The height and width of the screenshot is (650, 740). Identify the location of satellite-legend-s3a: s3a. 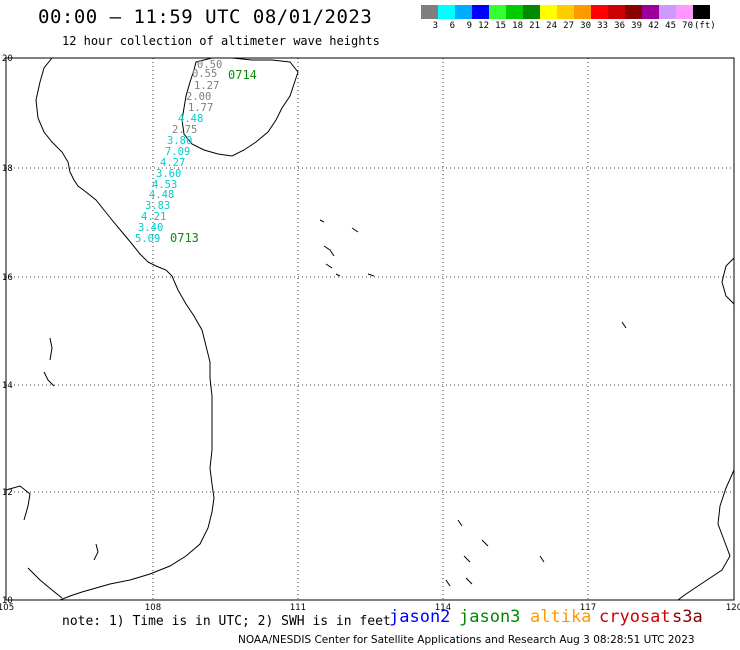
(687, 617).